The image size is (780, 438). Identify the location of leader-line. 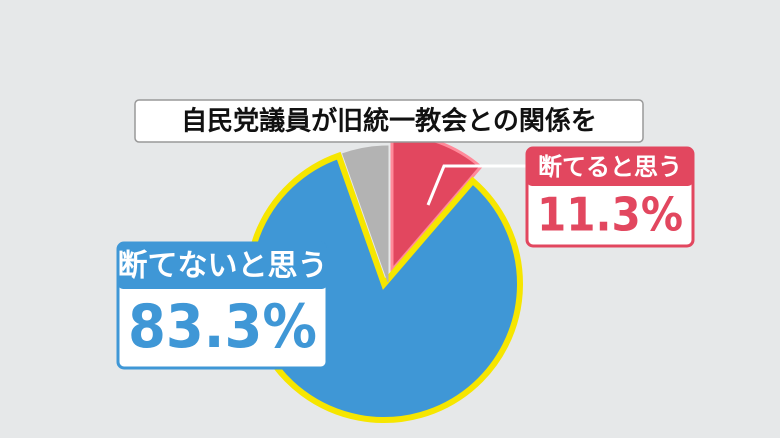
(476, 185).